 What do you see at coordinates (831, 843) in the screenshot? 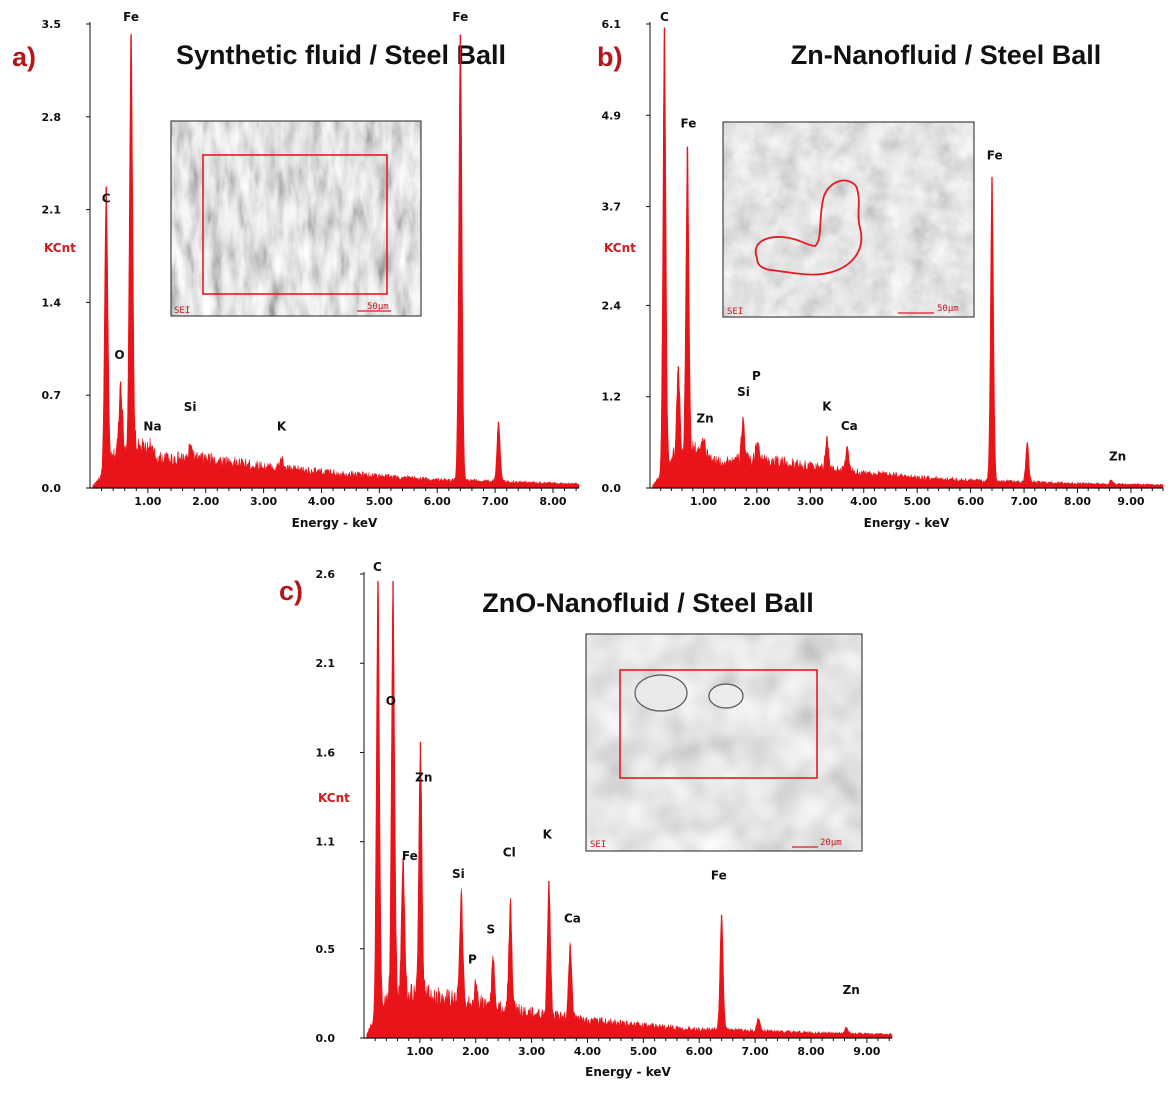
I see `scale-bar-label: 20μm` at bounding box center [831, 843].